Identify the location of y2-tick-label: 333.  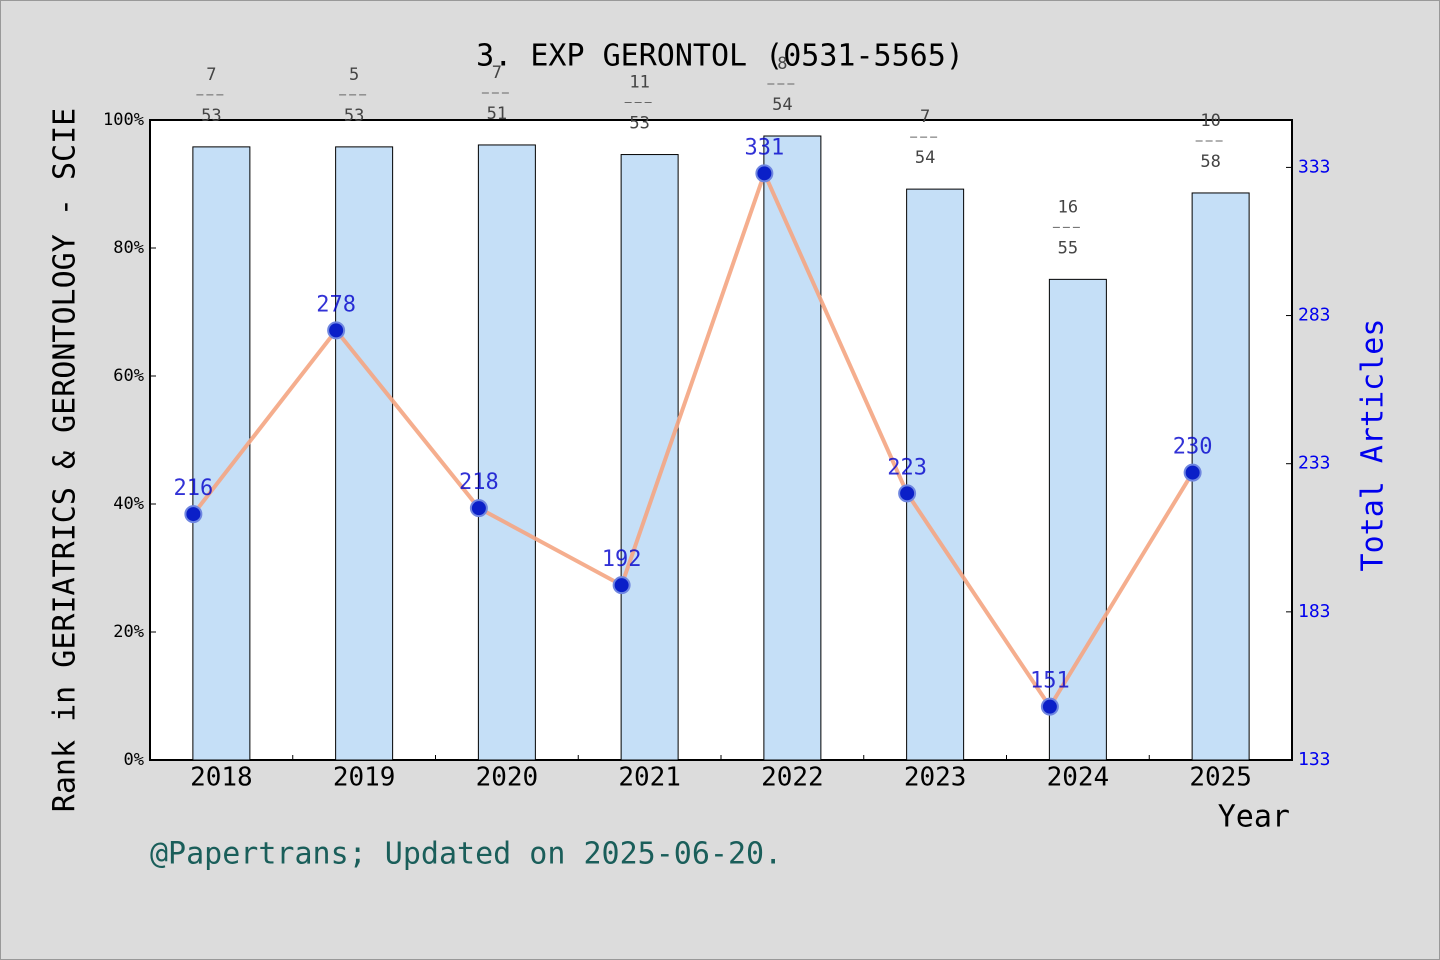
(1314, 166).